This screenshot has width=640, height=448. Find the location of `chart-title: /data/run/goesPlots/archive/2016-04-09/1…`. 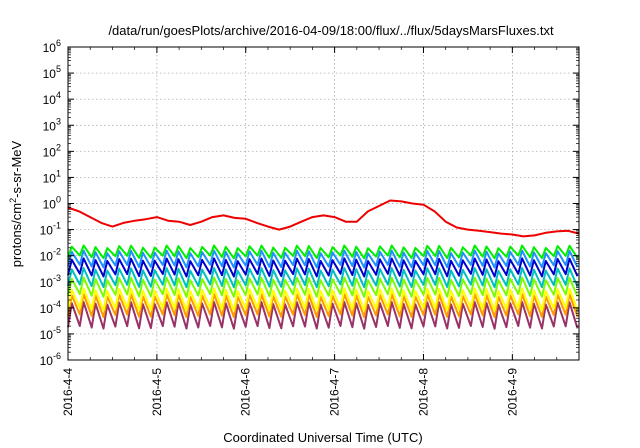

chart-title: /data/run/goesPlots/archive/2016-04-09/1… is located at coordinates (331, 30).